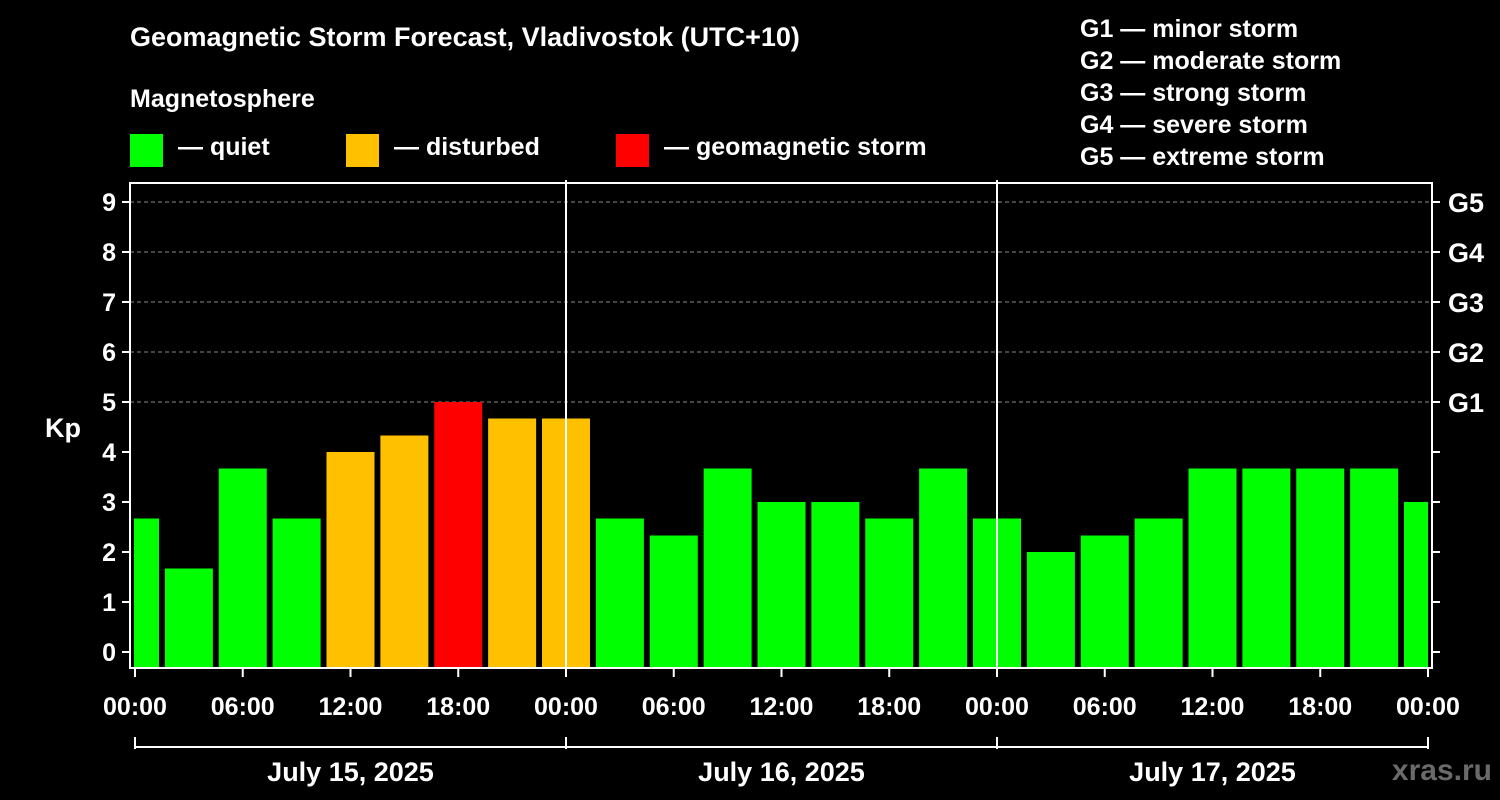  I want to click on legend-swatch-quiet, so click(146, 150).